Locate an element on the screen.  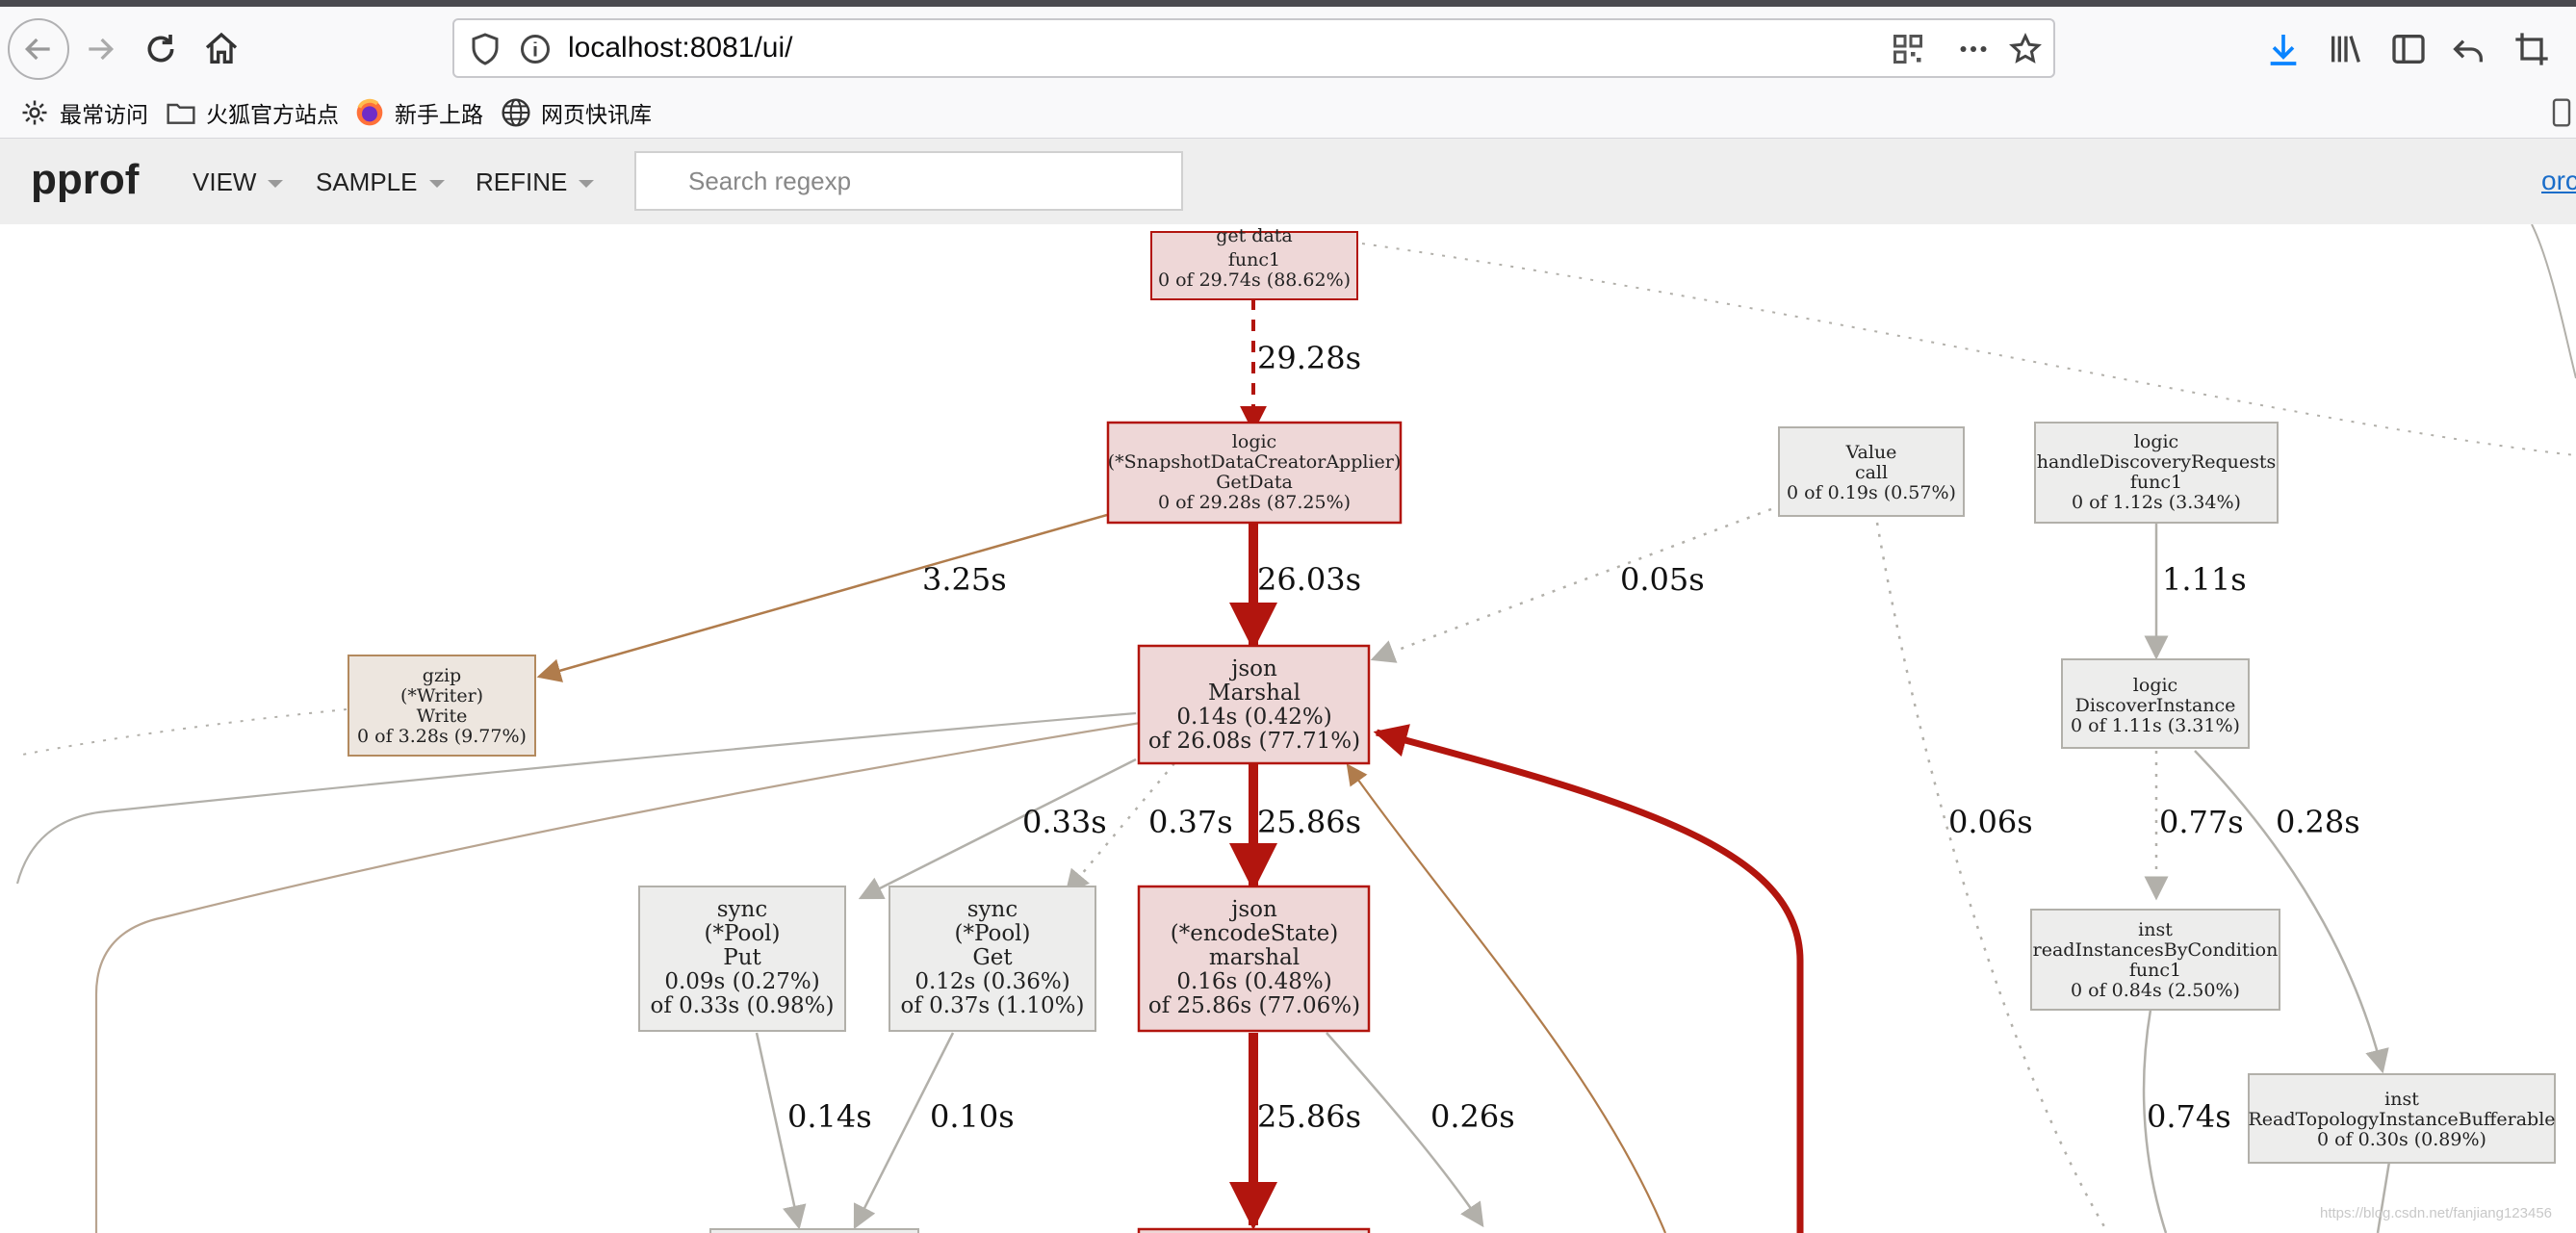
folder-icon is located at coordinates (181, 112).